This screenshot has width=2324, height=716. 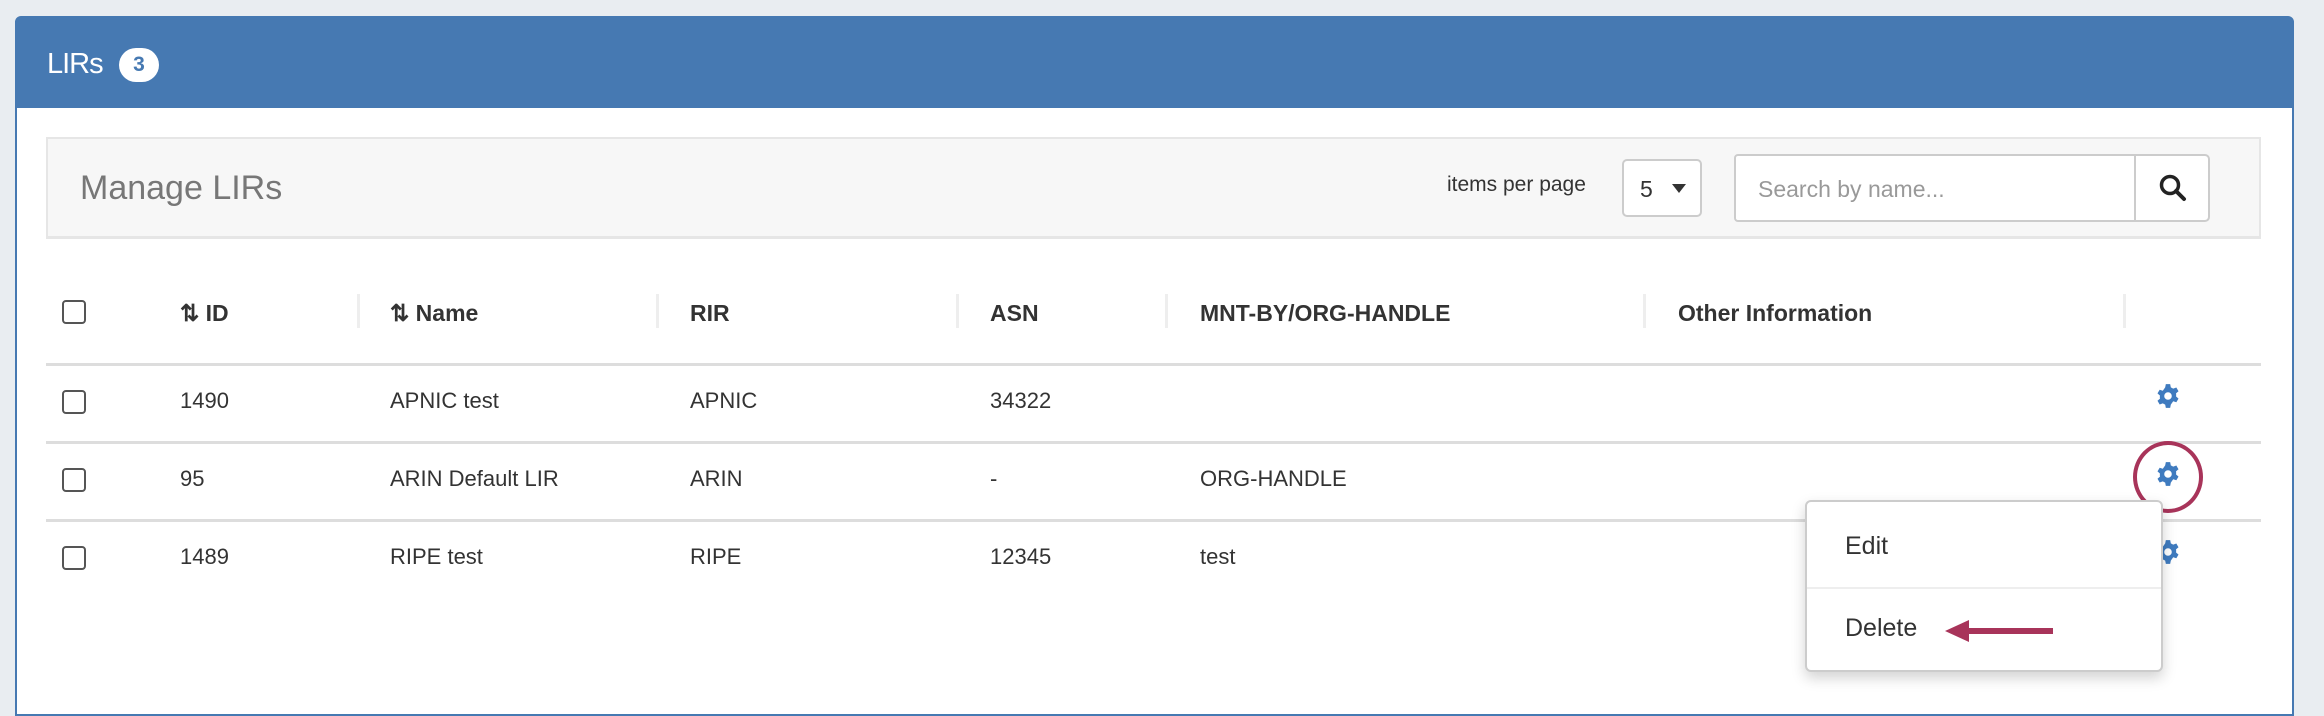 What do you see at coordinates (994, 478) in the screenshot?
I see `cell-asn: -` at bounding box center [994, 478].